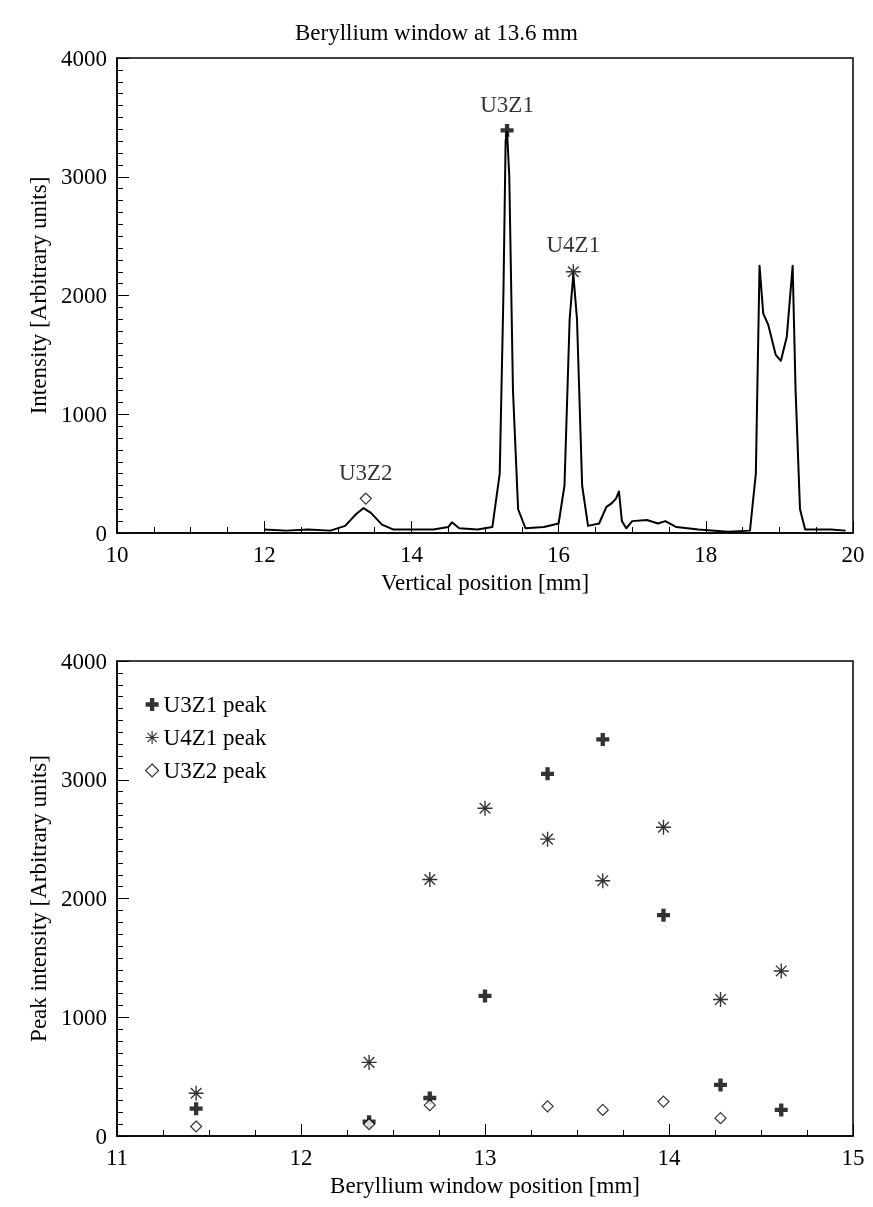 This screenshot has height=1207, width=873. What do you see at coordinates (117, 1157) in the screenshot?
I see `x-tick-label: 11` at bounding box center [117, 1157].